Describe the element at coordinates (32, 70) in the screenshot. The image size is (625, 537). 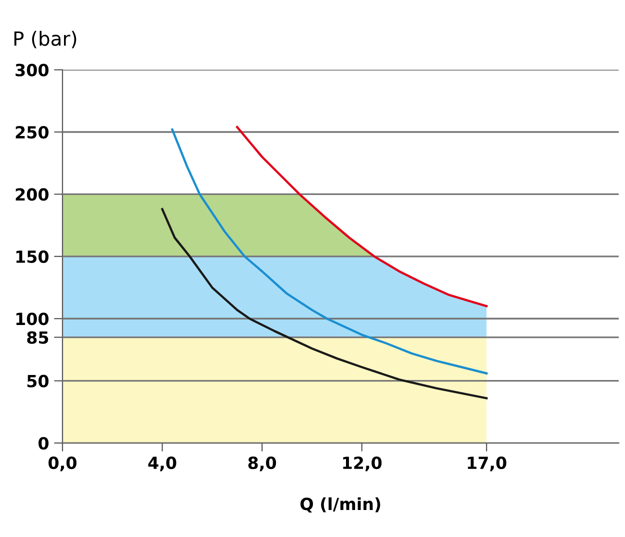
I see `y-tick-label: 300` at that location.